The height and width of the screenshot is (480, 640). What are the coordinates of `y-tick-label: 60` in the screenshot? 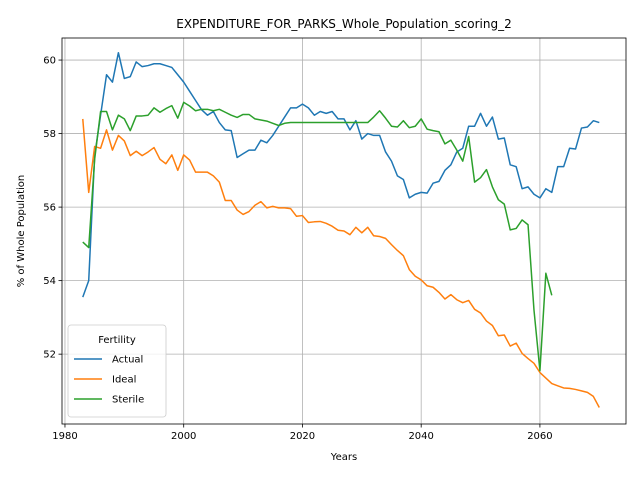 It's located at (49, 61).